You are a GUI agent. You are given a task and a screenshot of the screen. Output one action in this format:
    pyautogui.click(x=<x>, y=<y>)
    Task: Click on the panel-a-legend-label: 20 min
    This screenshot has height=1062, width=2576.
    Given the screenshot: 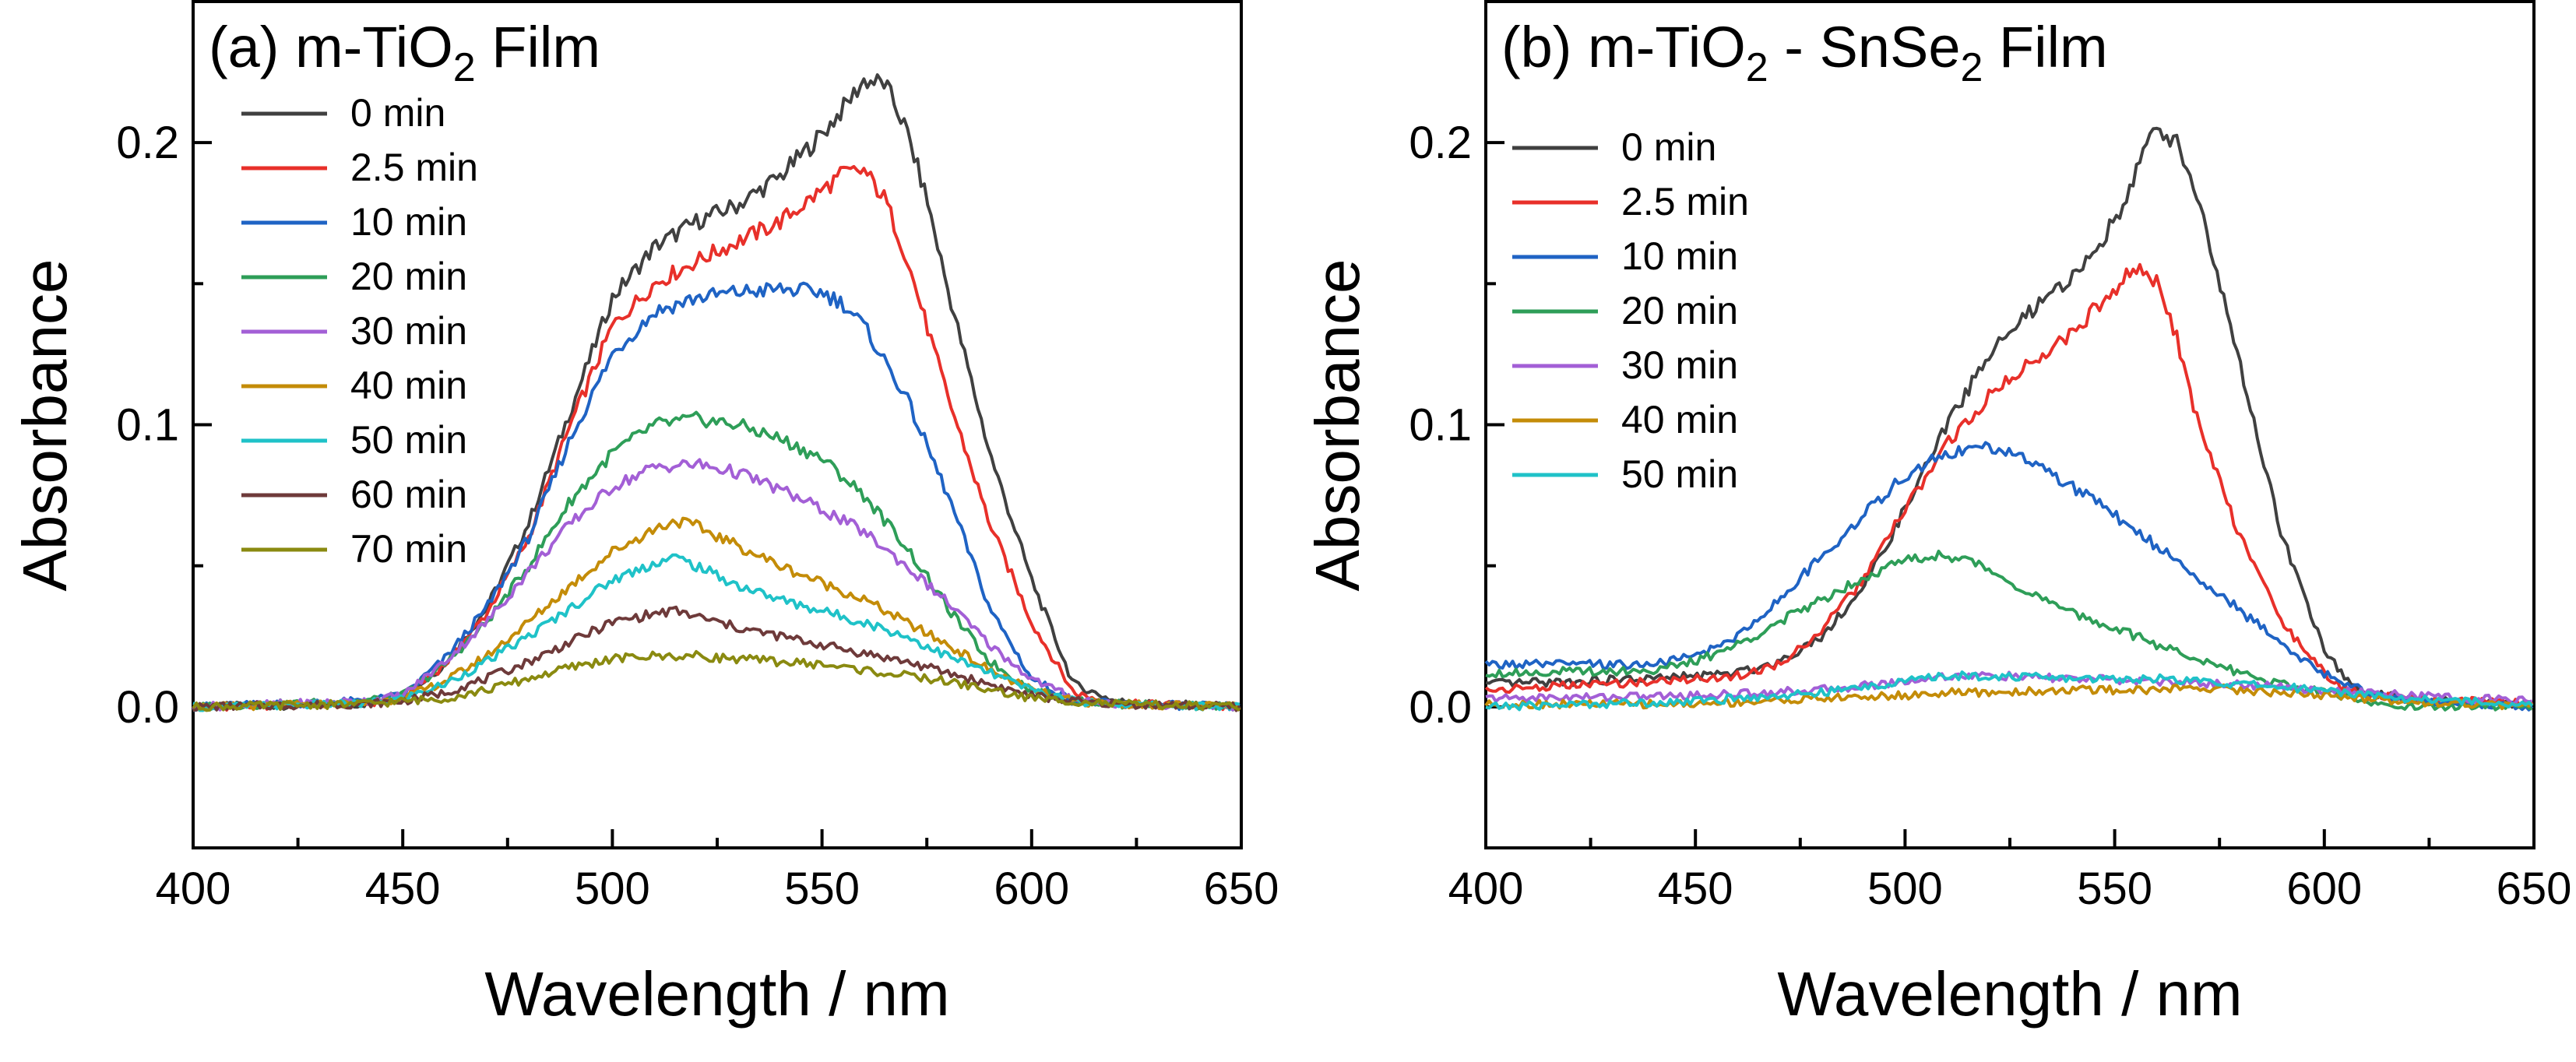 What is the action you would take?
    pyautogui.click(x=408, y=276)
    